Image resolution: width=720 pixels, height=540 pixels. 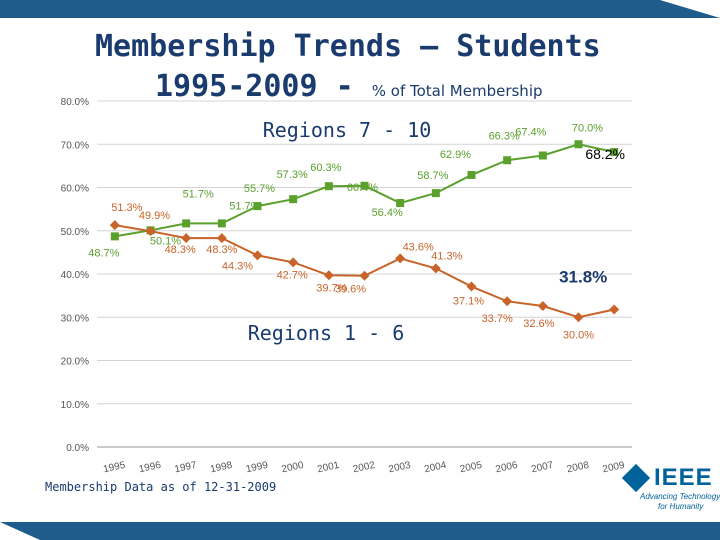 What do you see at coordinates (326, 333) in the screenshot?
I see `series-annotation: Regions 1 - 6` at bounding box center [326, 333].